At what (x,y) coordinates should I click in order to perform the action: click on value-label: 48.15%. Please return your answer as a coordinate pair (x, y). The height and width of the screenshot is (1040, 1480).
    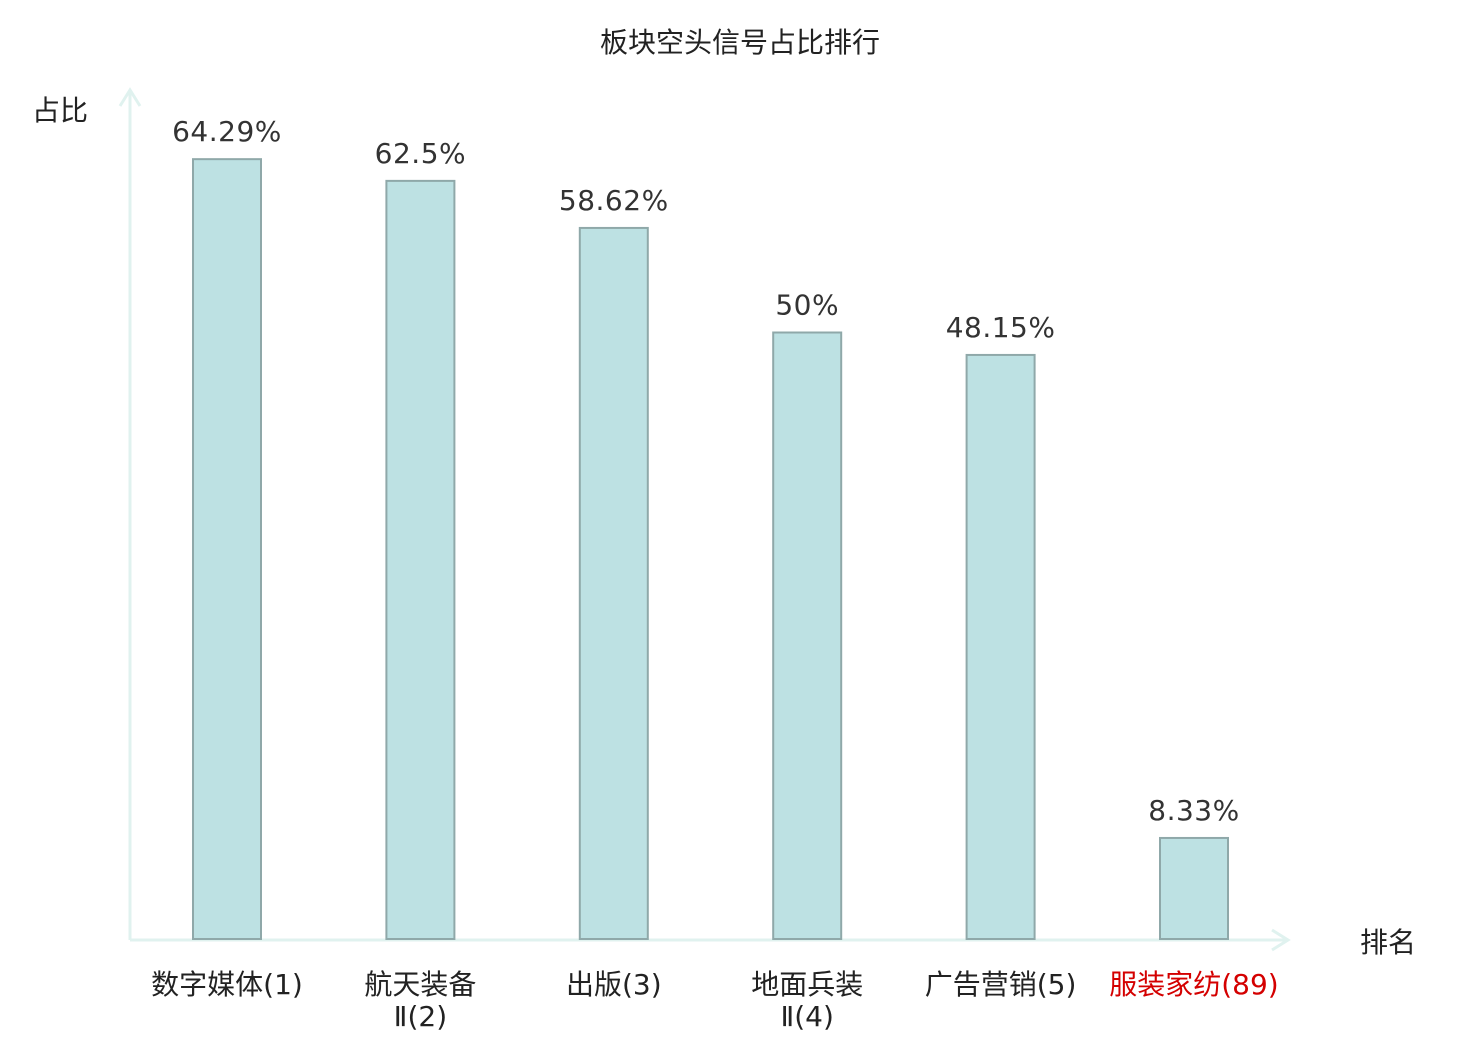
    Looking at the image, I should click on (1001, 327).